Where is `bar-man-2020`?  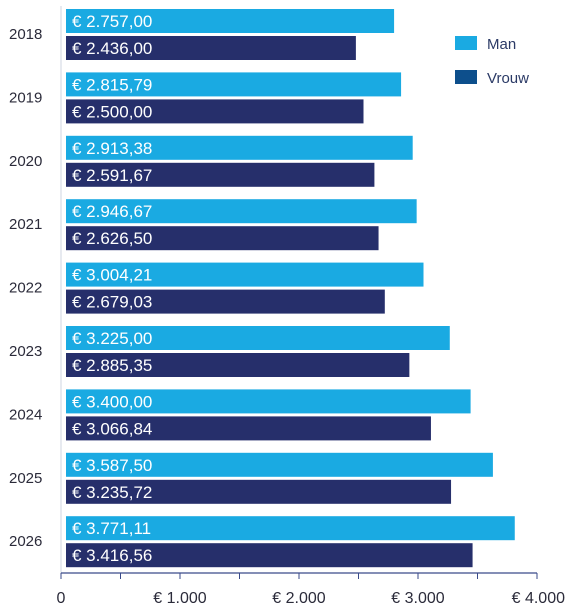
bar-man-2020 is located at coordinates (239, 147).